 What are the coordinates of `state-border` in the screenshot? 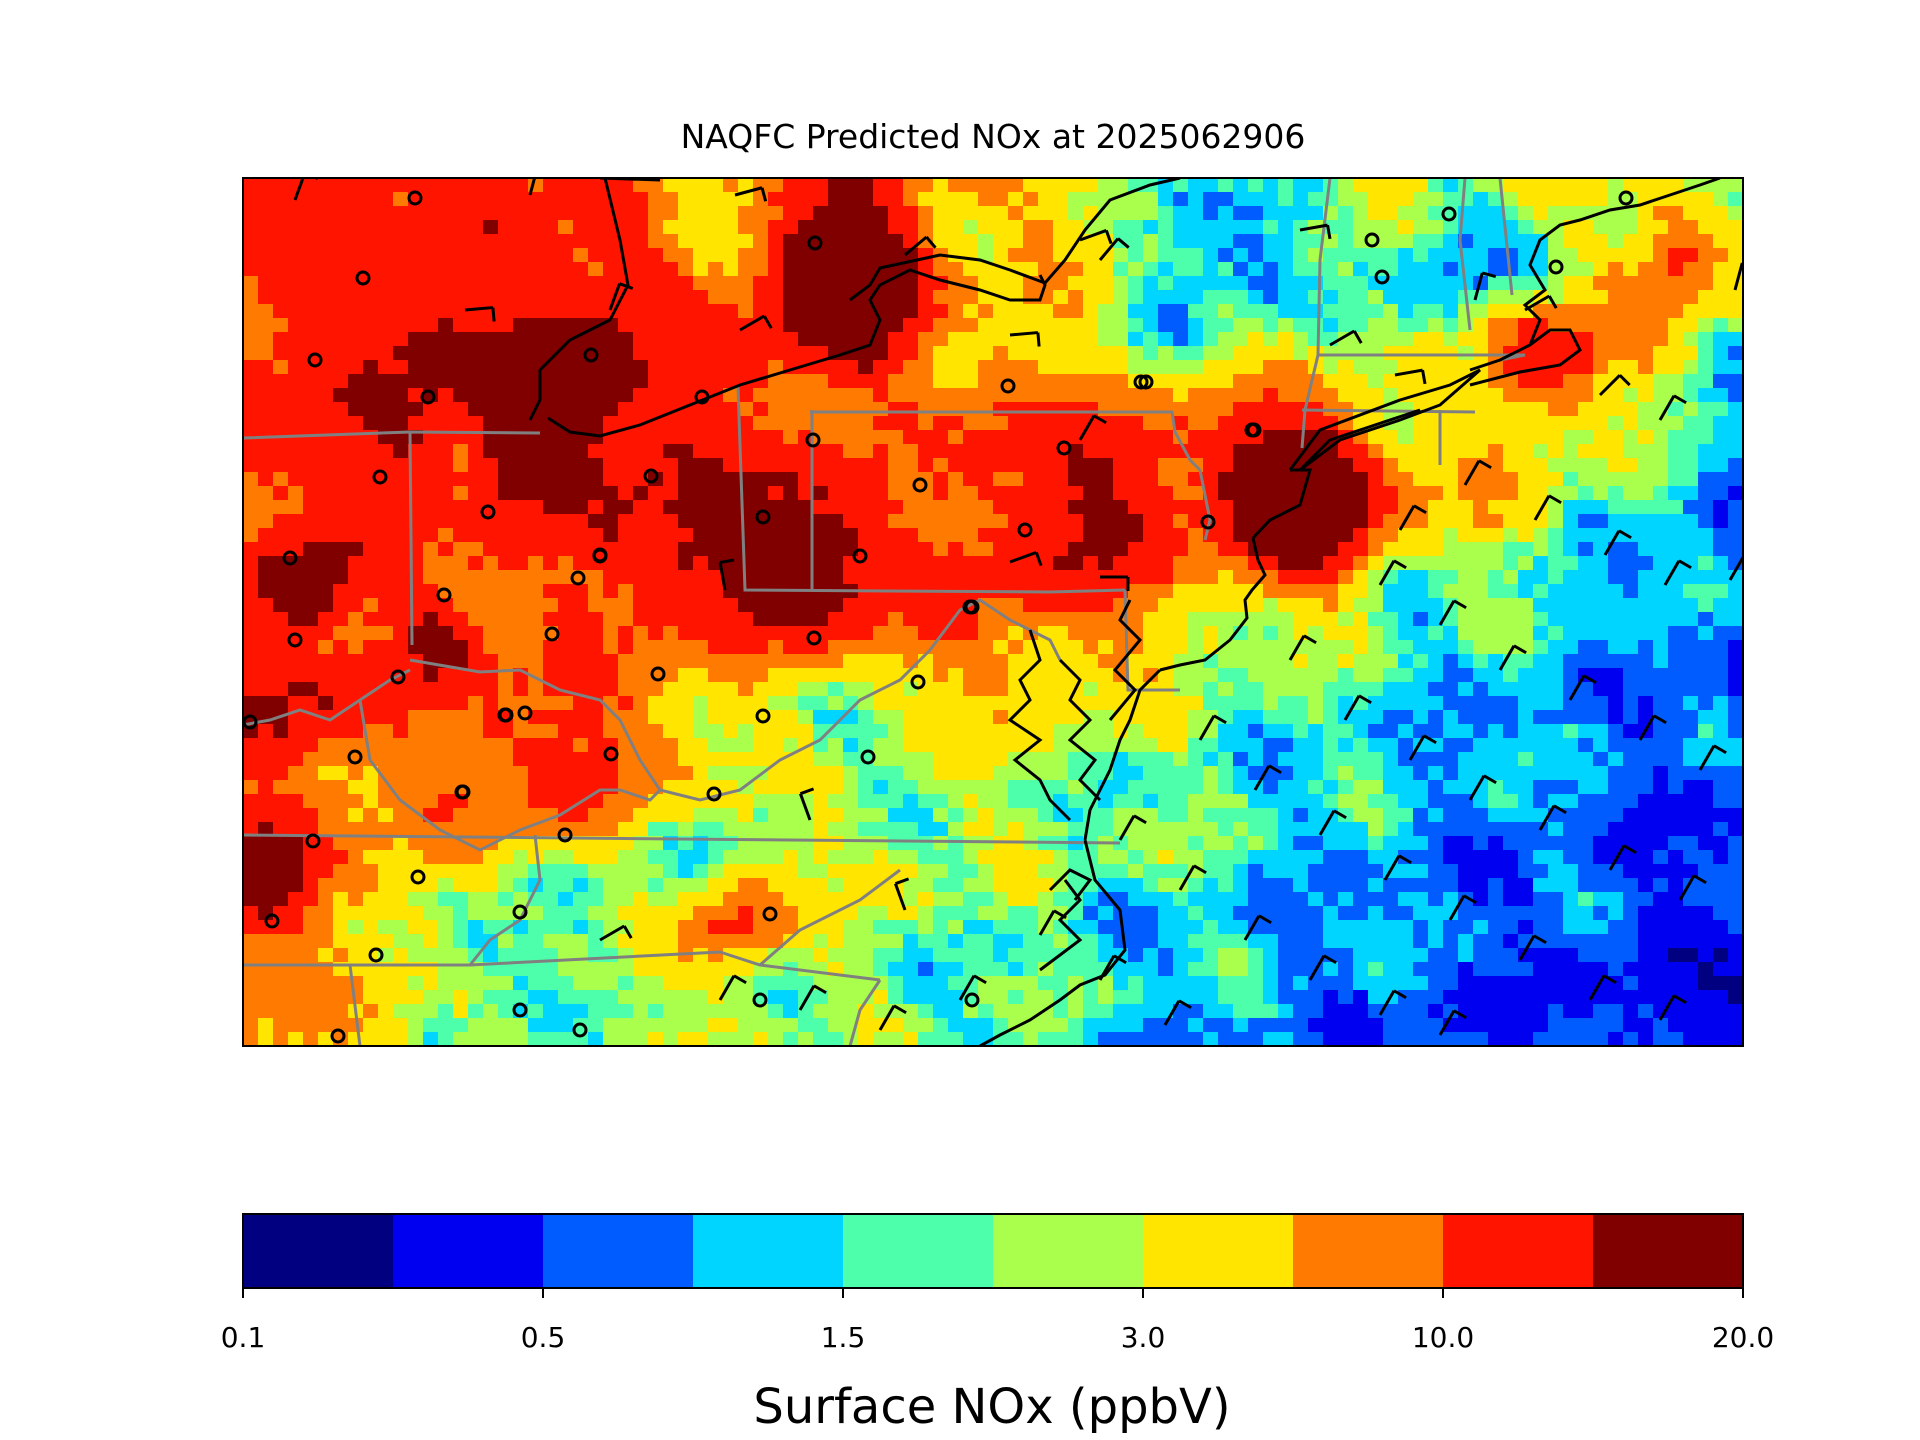 It's located at (682, 839).